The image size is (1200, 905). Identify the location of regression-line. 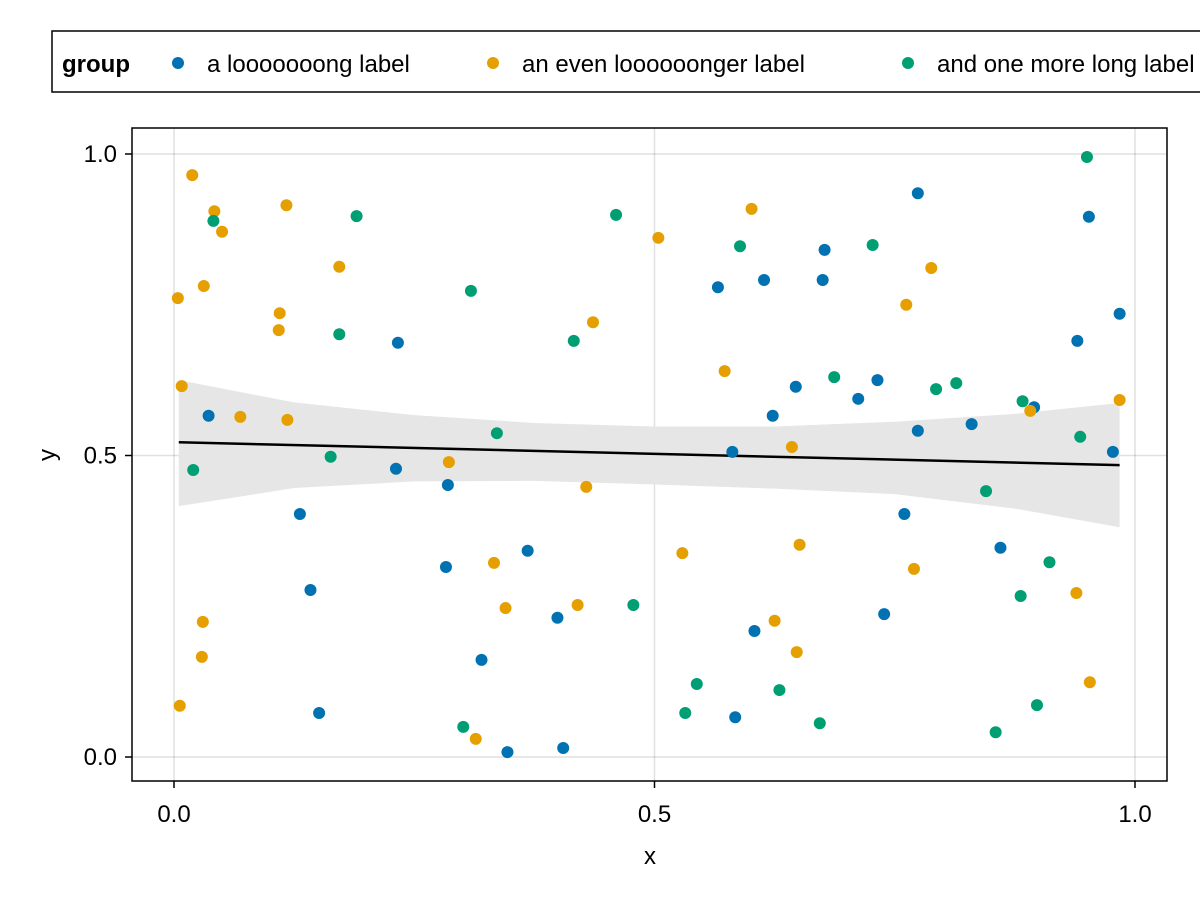
(649, 453).